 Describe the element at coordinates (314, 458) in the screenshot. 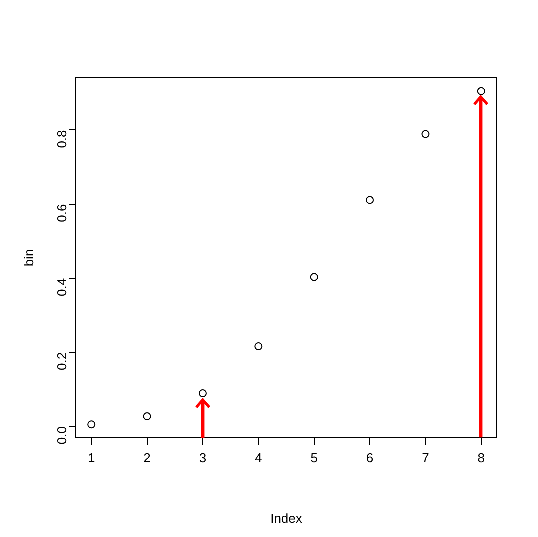

I see `x-tick-label: 5` at that location.